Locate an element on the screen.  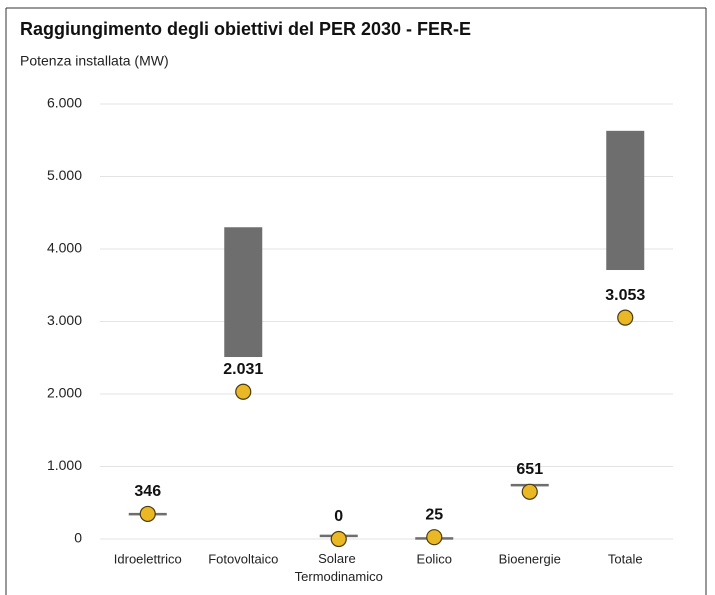
x-tick-label: Bioenergie is located at coordinates (530, 558).